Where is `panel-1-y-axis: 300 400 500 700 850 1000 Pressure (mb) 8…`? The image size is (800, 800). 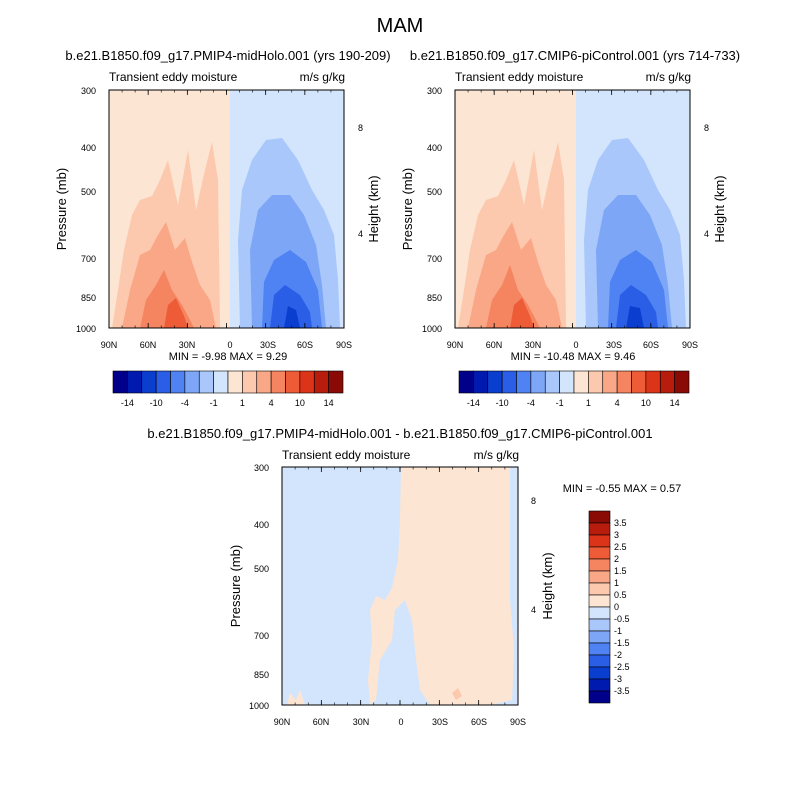
panel-1-y-axis: 300 400 500 700 850 1000 Pressure (mb) 8… is located at coordinates (217, 210).